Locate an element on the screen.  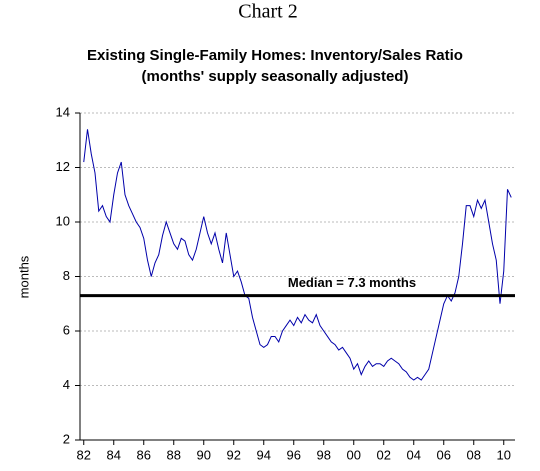
y-tick-label: 4 is located at coordinates (66, 384).